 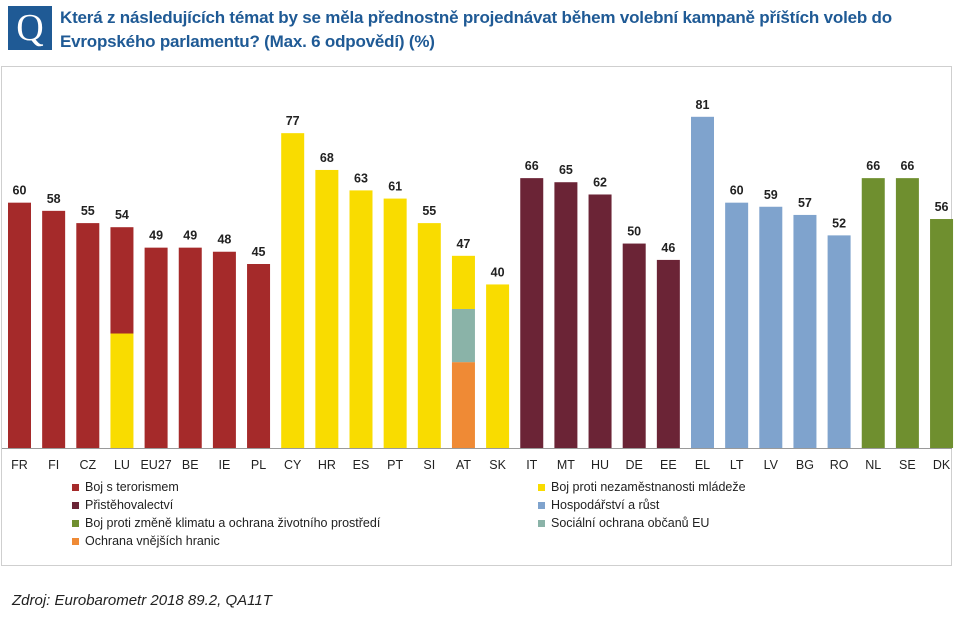 I want to click on bar-hr, so click(x=327, y=308).